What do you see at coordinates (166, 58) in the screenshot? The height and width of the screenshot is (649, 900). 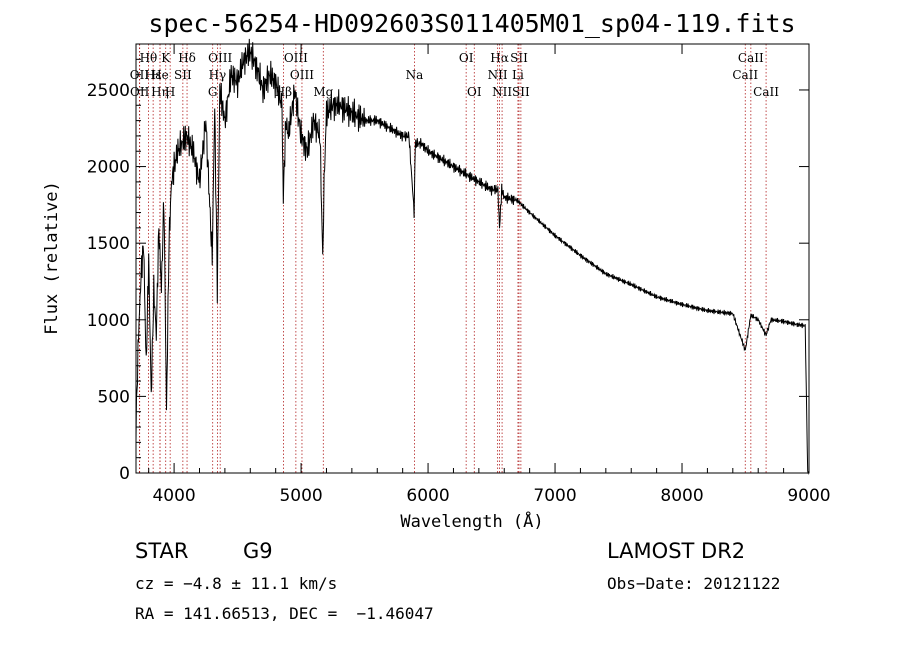 I see `line-marker-label: K` at bounding box center [166, 58].